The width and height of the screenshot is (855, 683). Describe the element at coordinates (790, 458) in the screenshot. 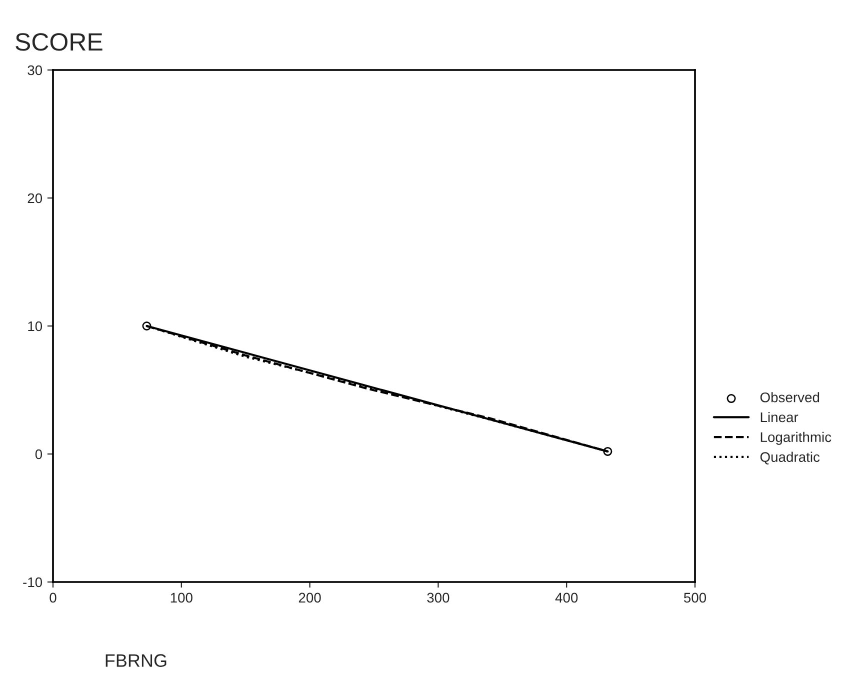

I see `legend-label: Quadratic` at that location.